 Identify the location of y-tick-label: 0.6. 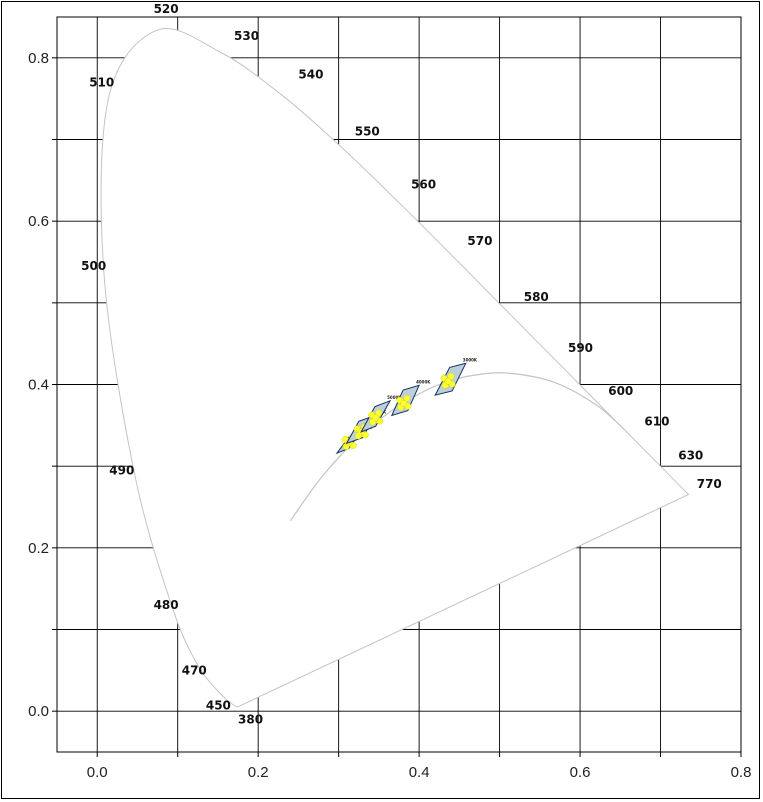
(38, 221).